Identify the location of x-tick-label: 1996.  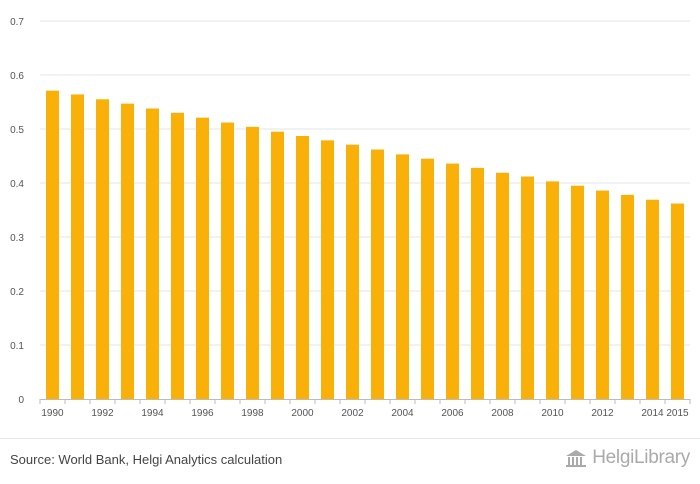
(202, 413).